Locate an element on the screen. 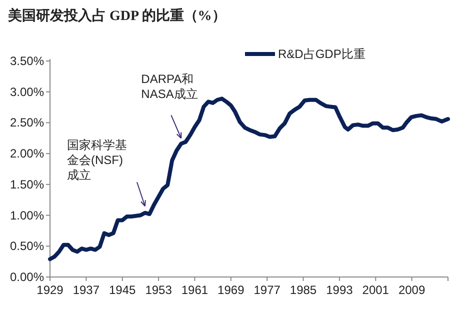 This screenshot has height=335, width=474. y-tick-label: 2.50% is located at coordinates (27, 123).